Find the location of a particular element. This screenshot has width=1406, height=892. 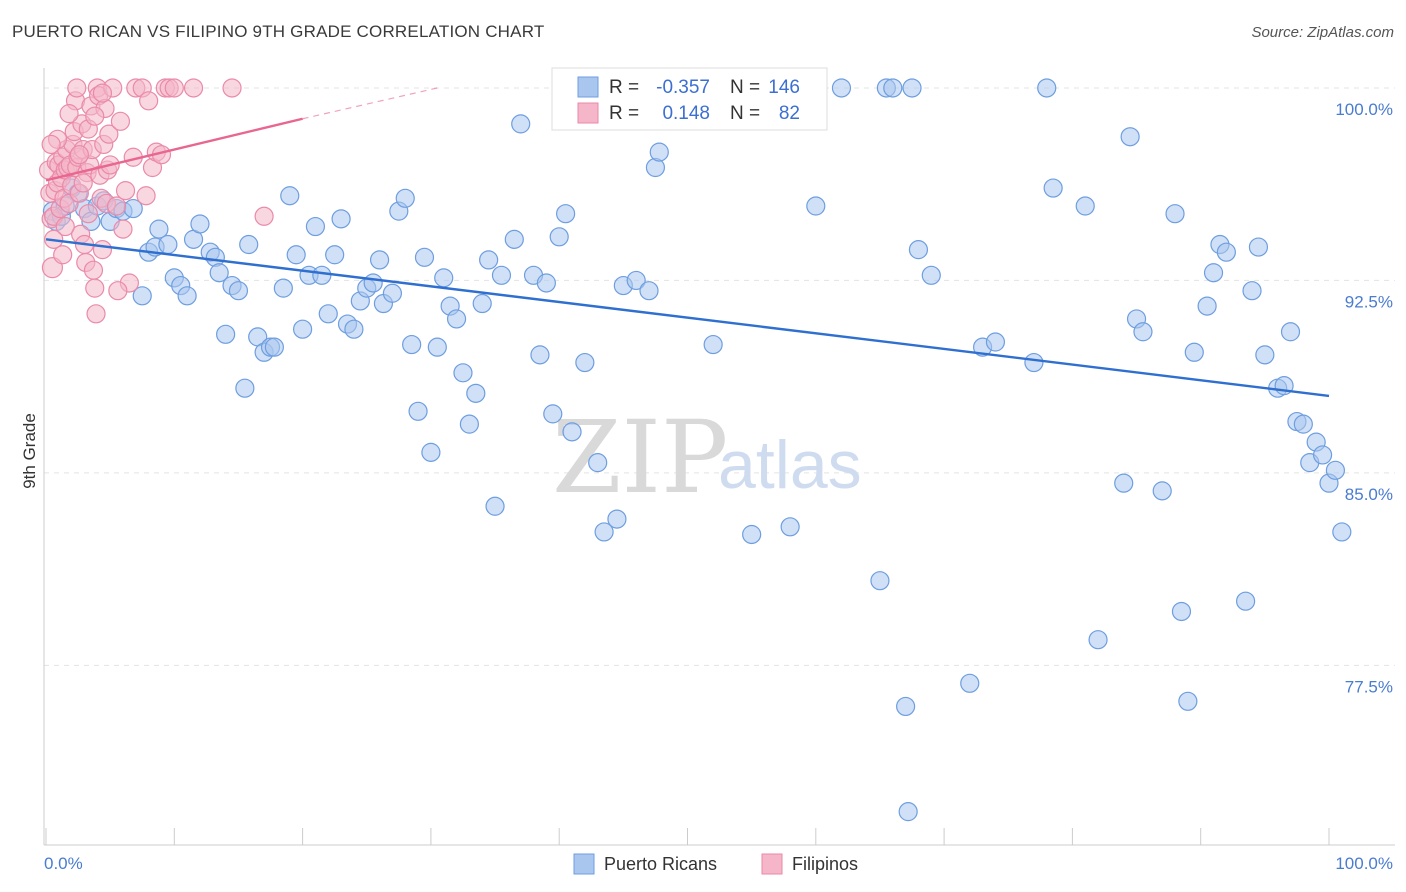

legend-r-value-1: -0.357 is located at coordinates (683, 87).